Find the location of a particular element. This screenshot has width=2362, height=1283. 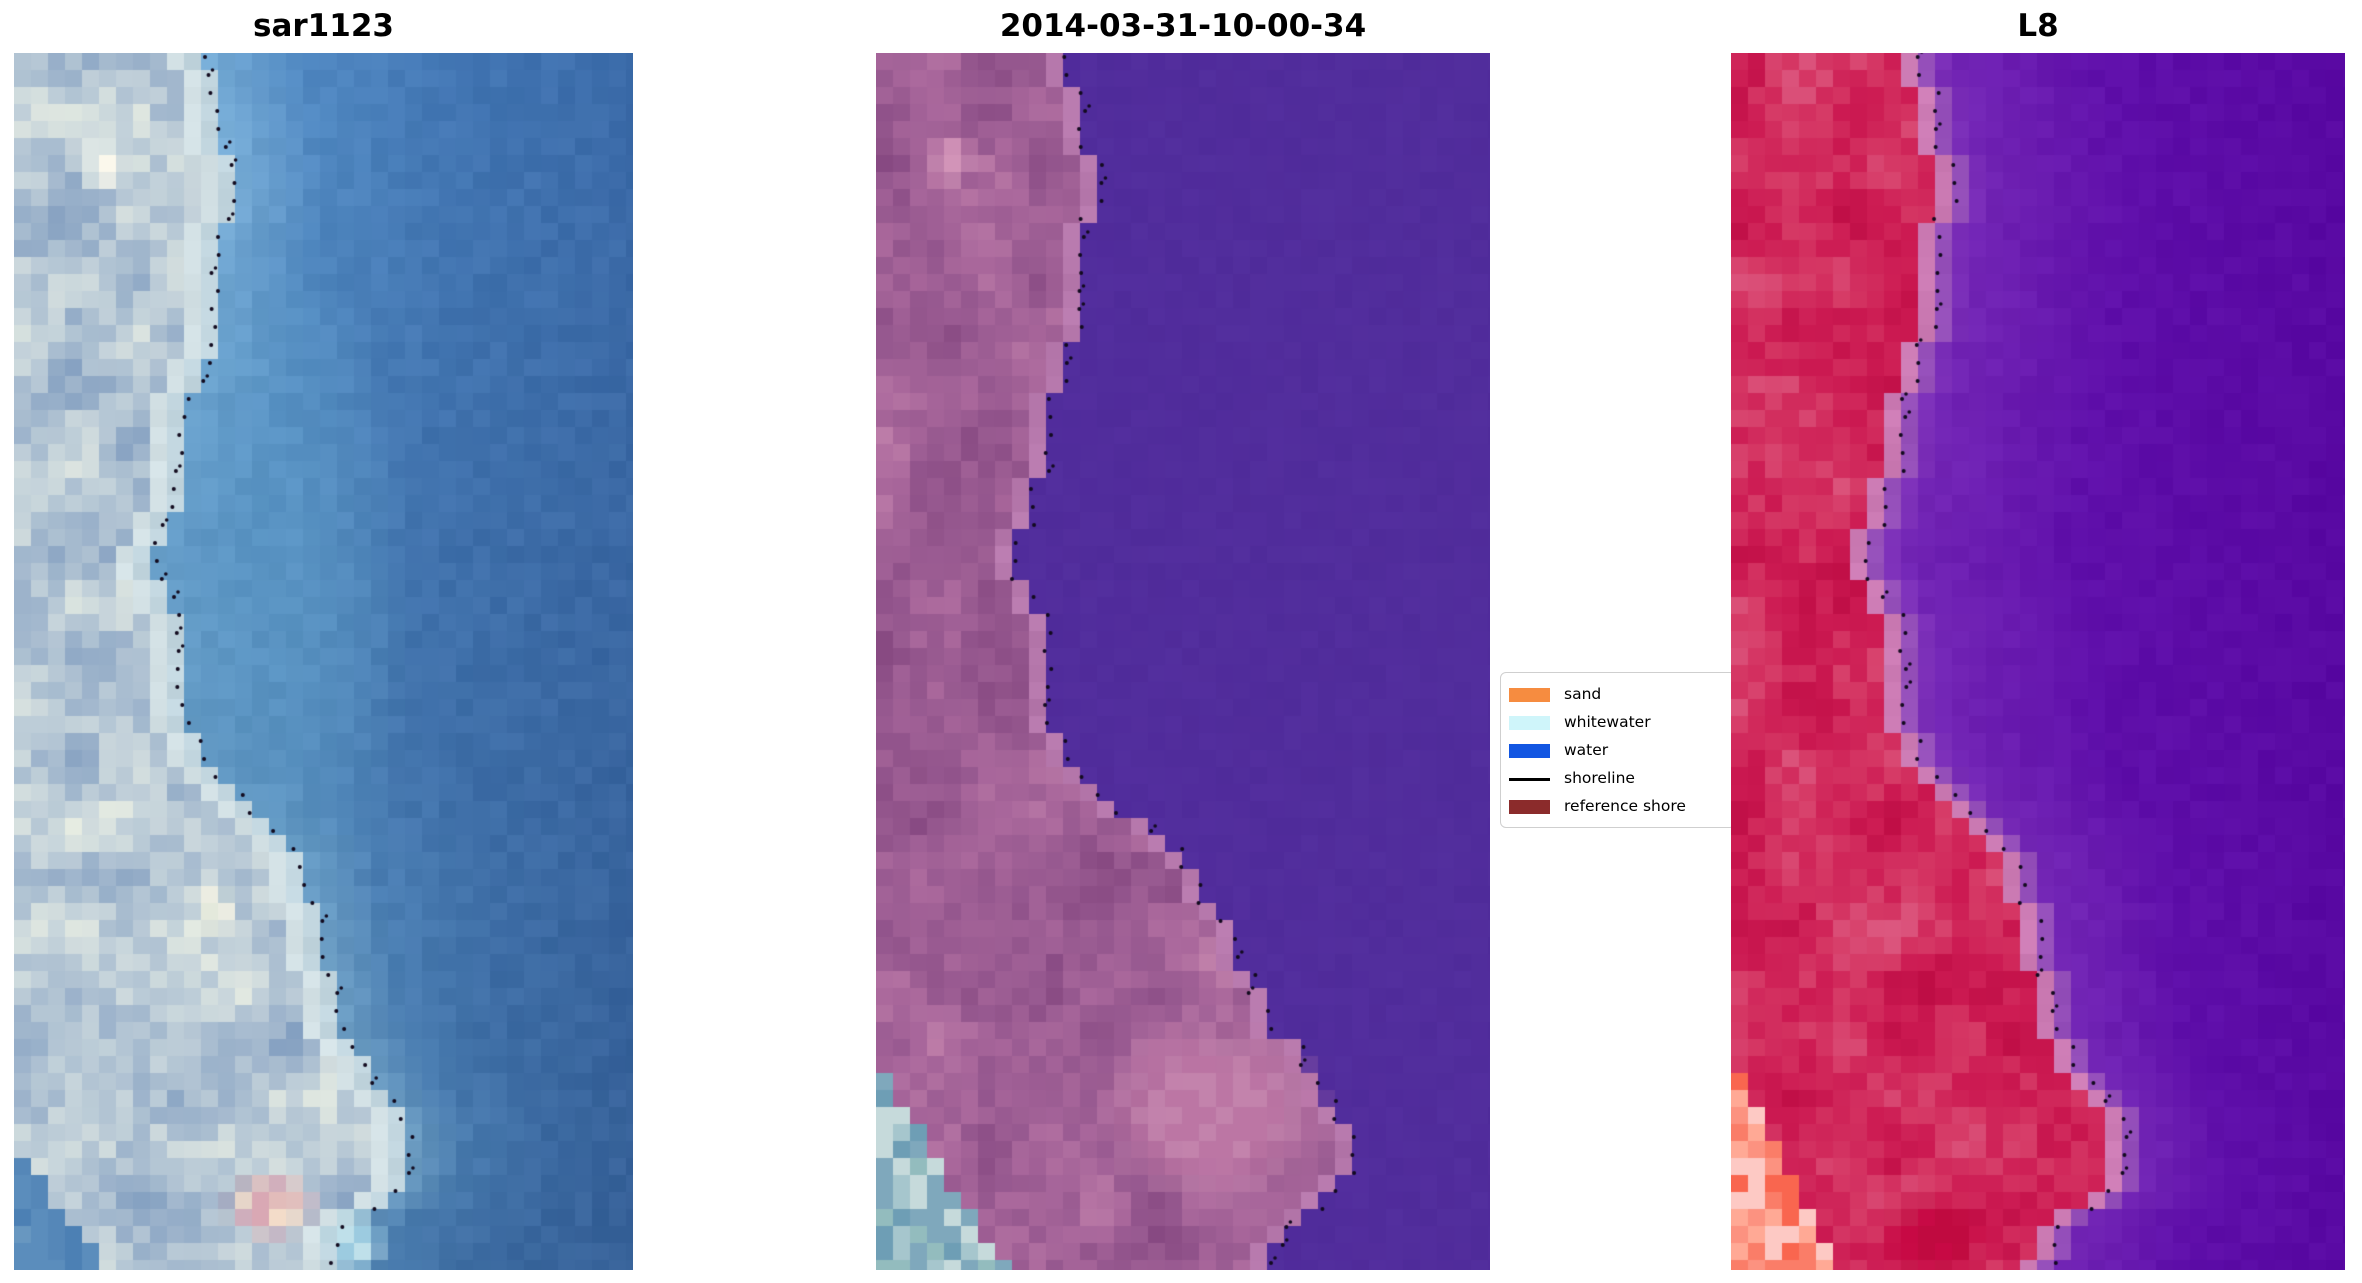

reference-shore-swatch is located at coordinates (1529, 807).